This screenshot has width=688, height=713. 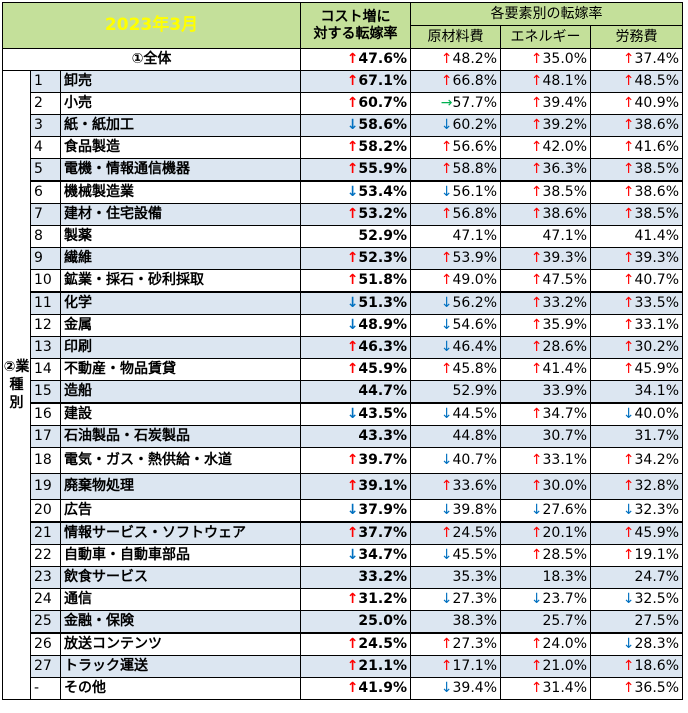 What do you see at coordinates (545, 460) in the screenshot?
I see `energy-rate: ↑33.1%` at bounding box center [545, 460].